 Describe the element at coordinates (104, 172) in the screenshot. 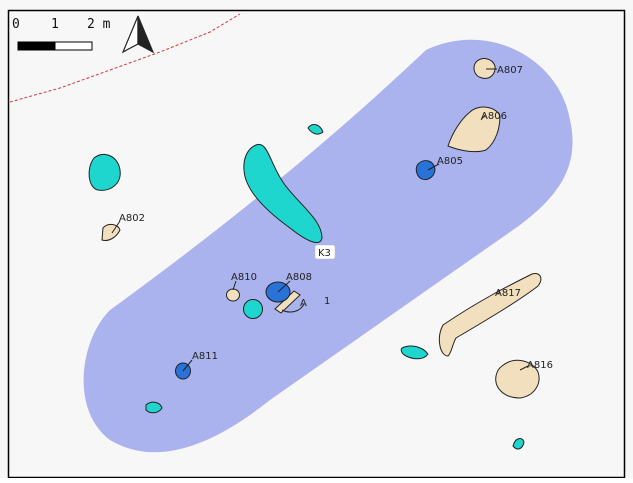

I see `feature-cyan-west` at that location.